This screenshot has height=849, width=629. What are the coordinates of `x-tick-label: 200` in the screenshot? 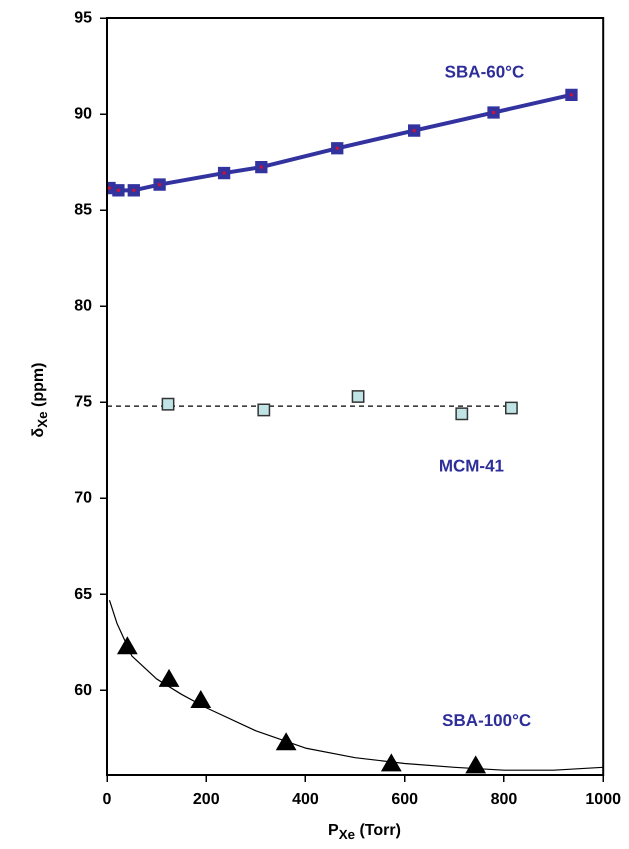 It's located at (206, 799).